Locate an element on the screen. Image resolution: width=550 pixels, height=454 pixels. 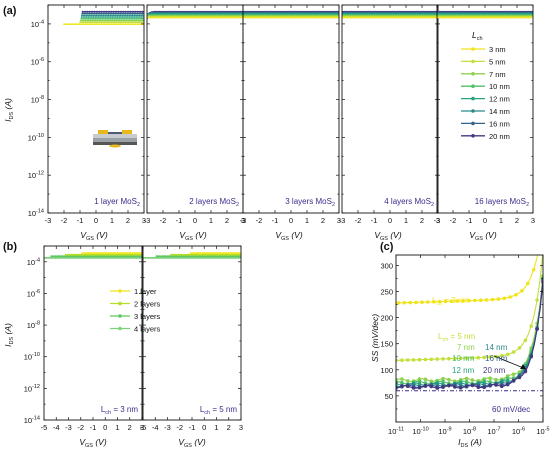
x-tick-label: 1 is located at coordinates (117, 427).